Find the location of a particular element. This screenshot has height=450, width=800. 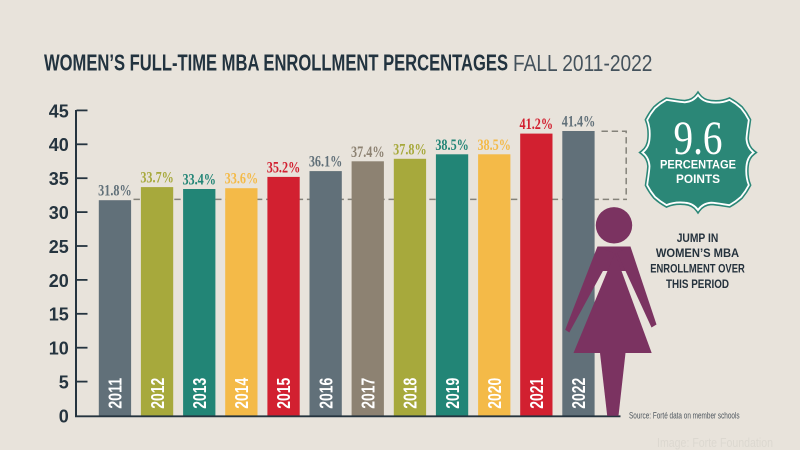

svg-text: 9.6 is located at coordinates (698, 138).